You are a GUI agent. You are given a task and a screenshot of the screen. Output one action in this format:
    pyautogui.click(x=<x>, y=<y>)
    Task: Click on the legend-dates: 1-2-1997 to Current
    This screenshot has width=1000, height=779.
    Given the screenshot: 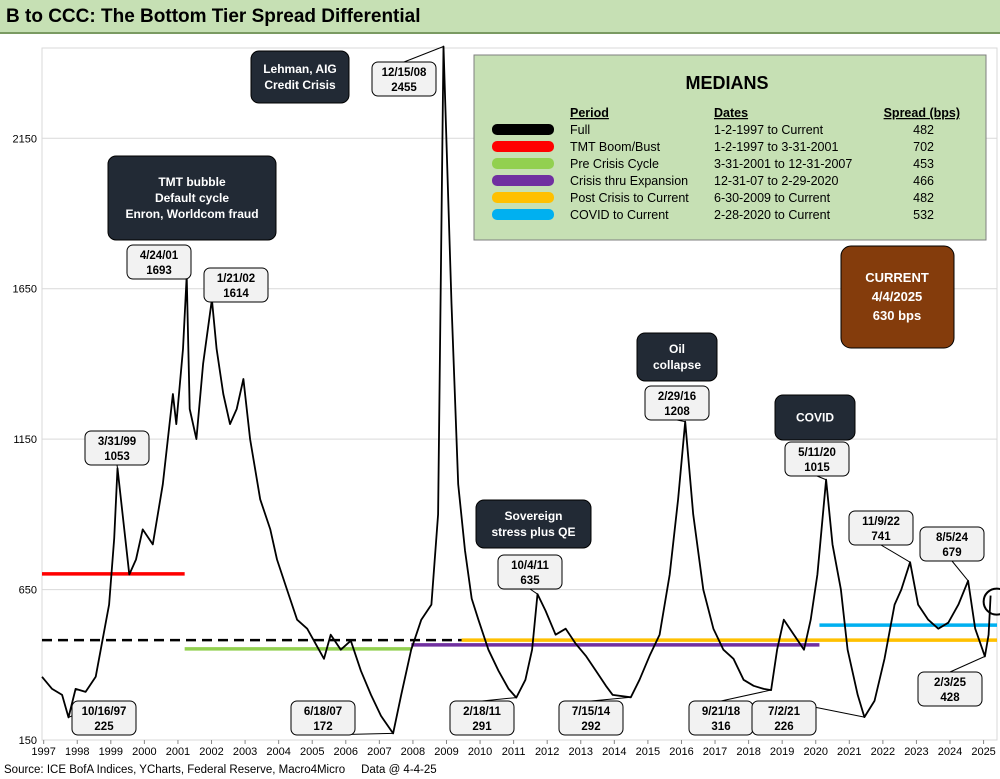 What is the action you would take?
    pyautogui.click(x=769, y=130)
    